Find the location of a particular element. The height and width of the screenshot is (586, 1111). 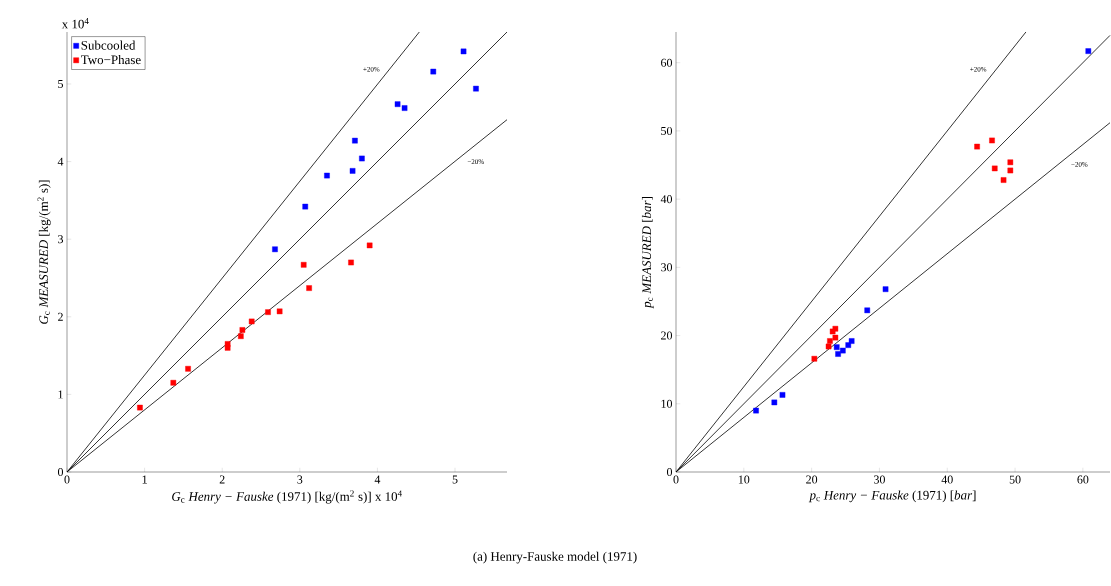

x-tick-label: 5 is located at coordinates (455, 479).